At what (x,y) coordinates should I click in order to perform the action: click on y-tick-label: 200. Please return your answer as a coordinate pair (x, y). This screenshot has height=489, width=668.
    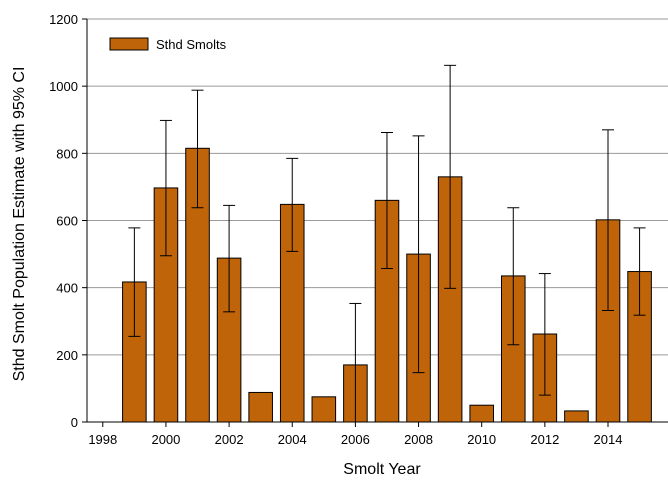
    Looking at the image, I should click on (67, 355).